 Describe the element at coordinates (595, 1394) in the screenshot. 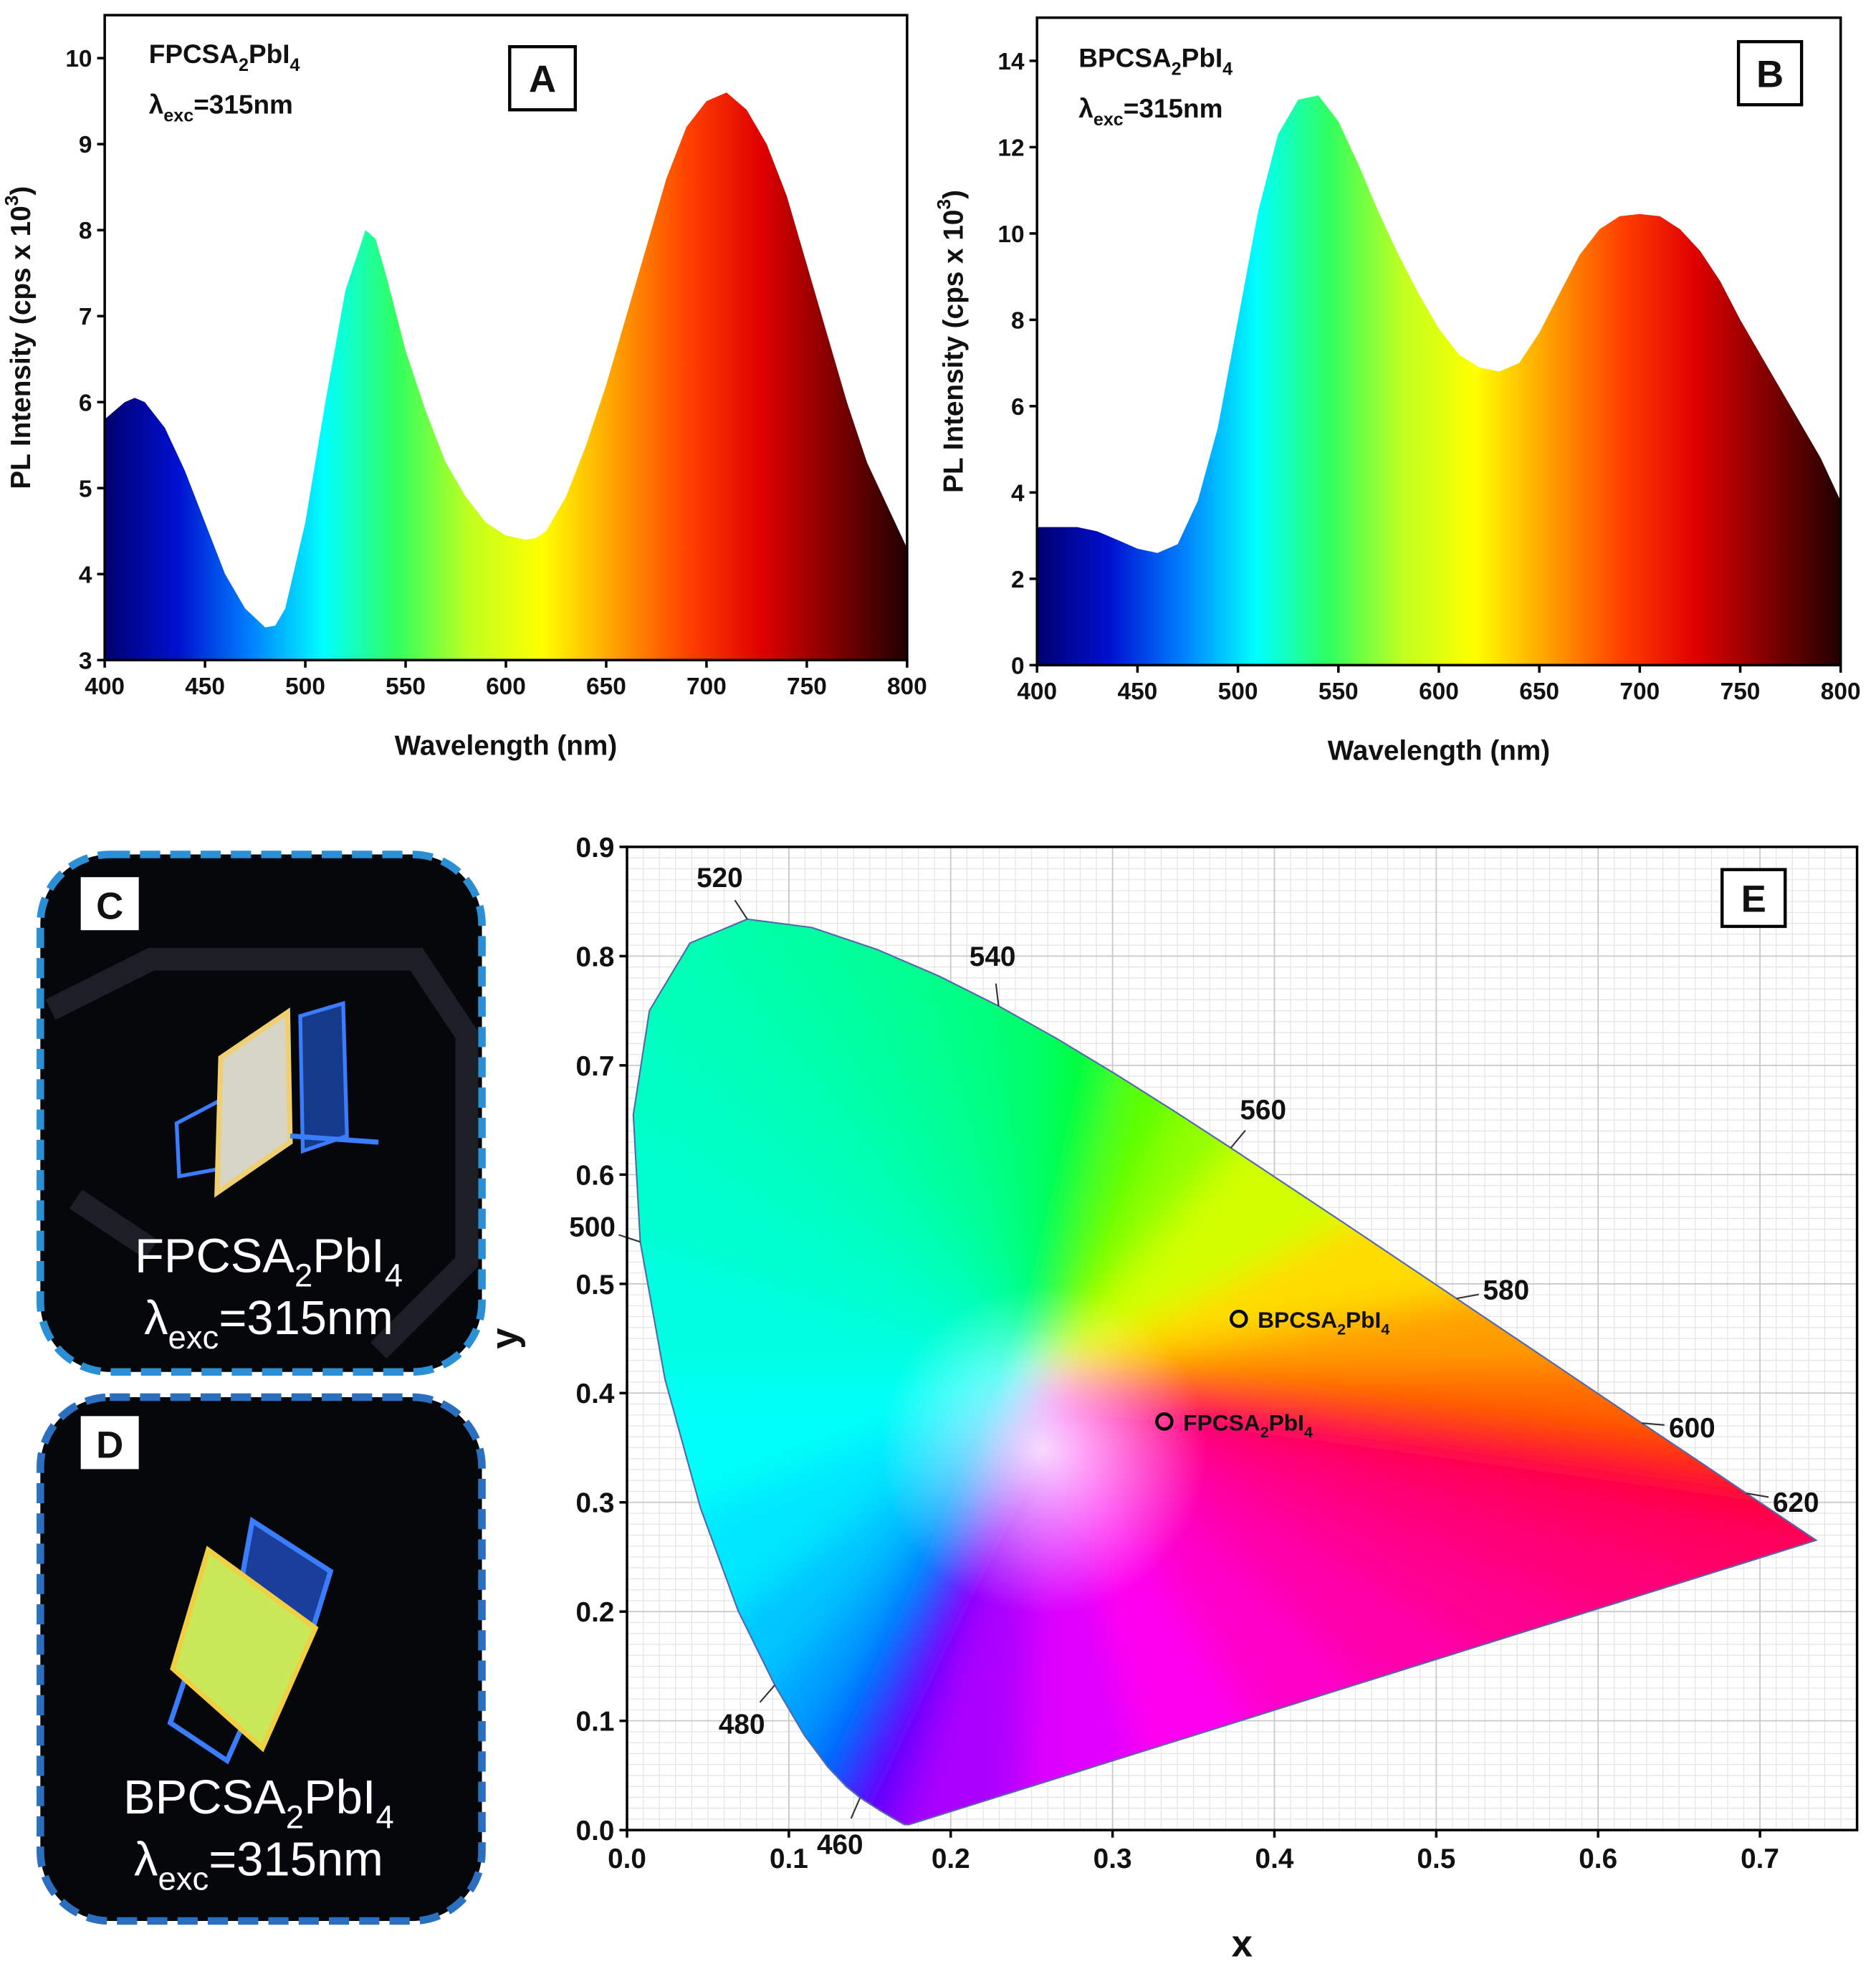

I see `y-tick-label: 0.4` at that location.